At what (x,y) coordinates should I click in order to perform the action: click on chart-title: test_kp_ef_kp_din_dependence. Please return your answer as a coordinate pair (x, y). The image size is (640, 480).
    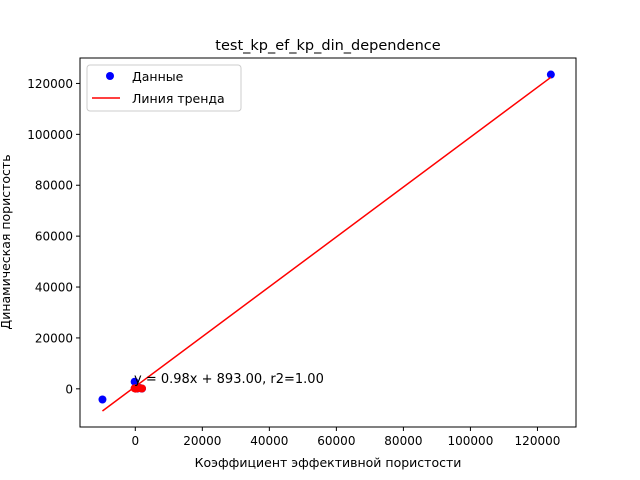
    Looking at the image, I should click on (327, 46).